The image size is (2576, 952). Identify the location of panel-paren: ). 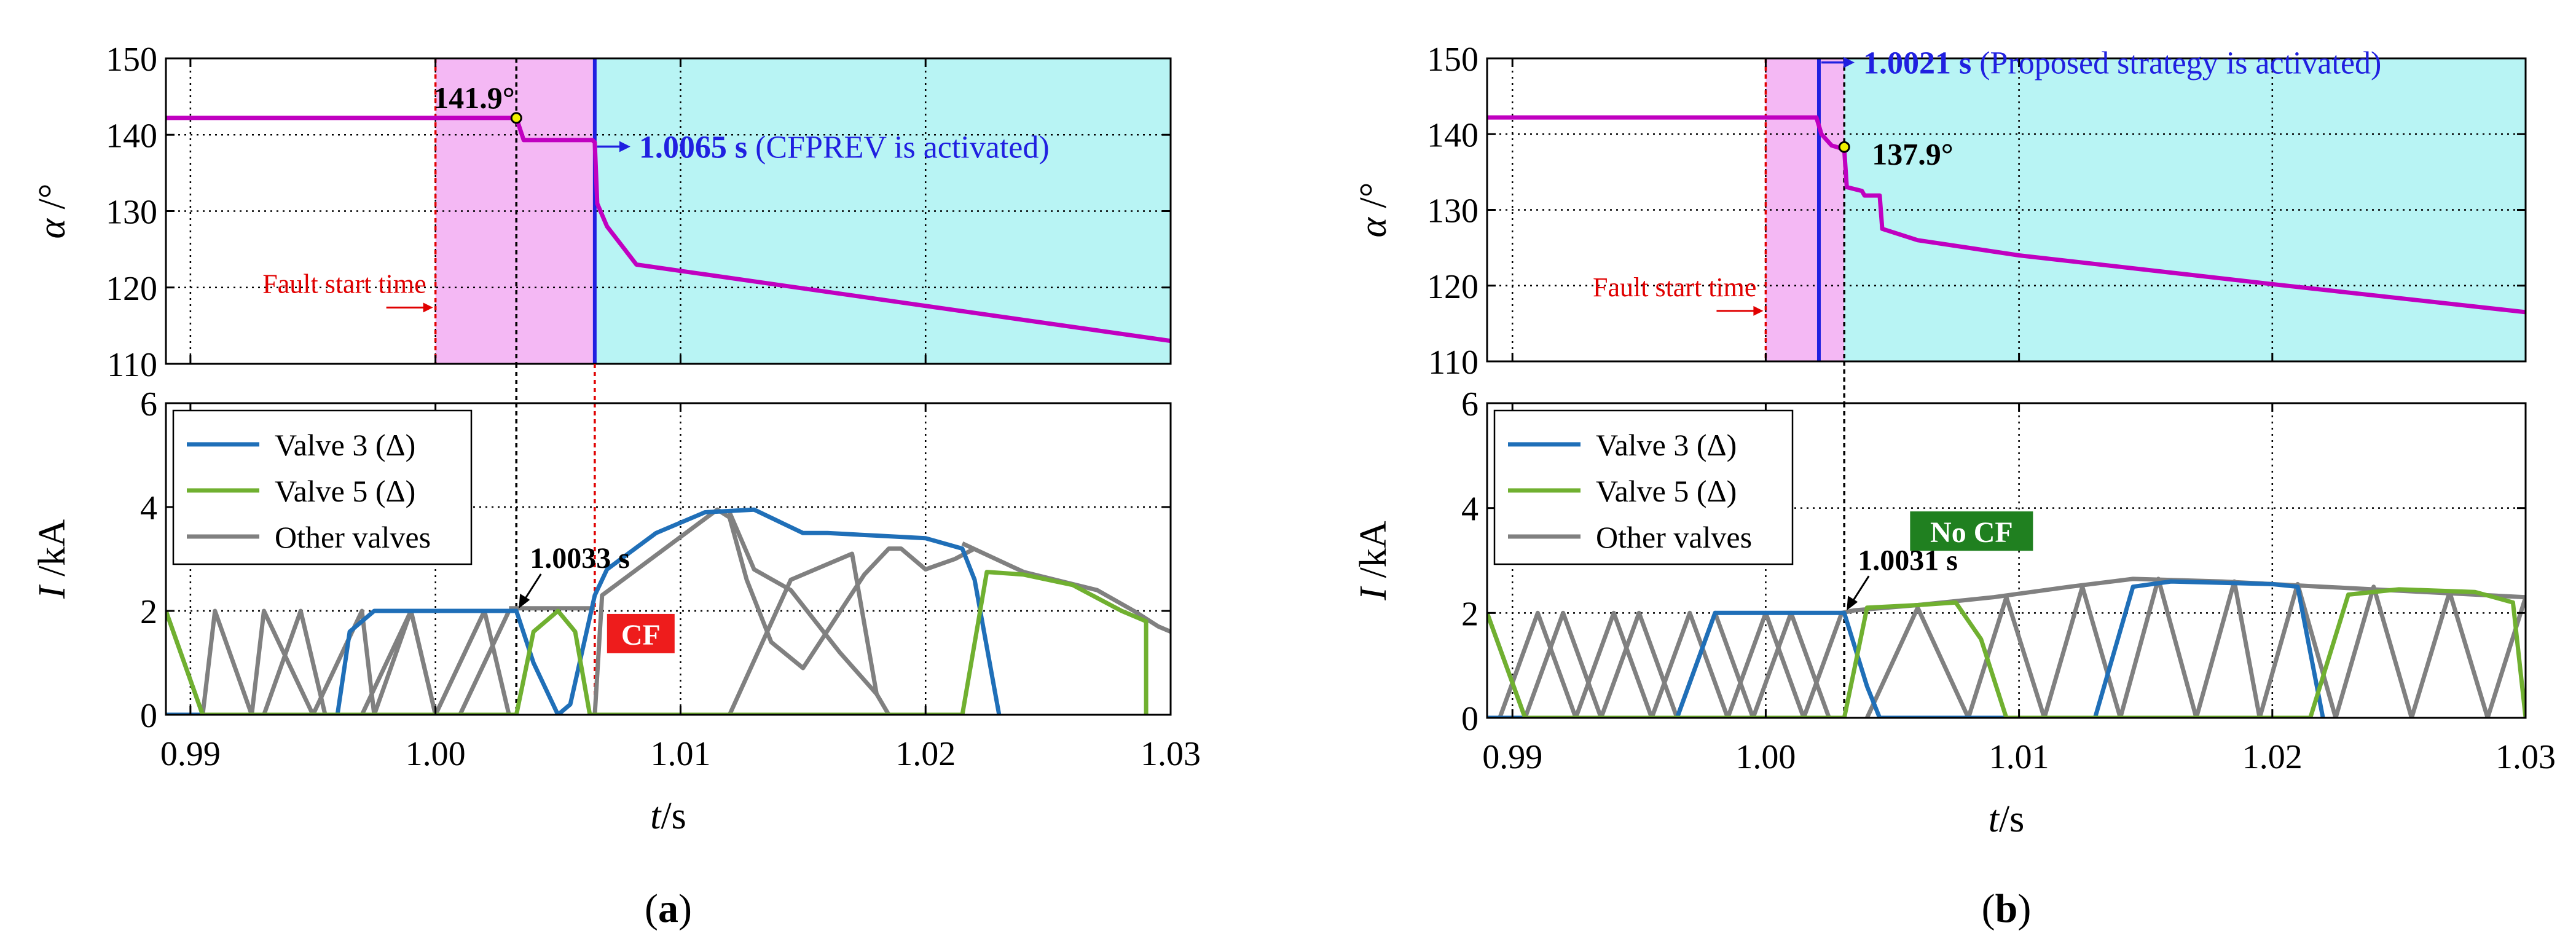
(2024, 909).